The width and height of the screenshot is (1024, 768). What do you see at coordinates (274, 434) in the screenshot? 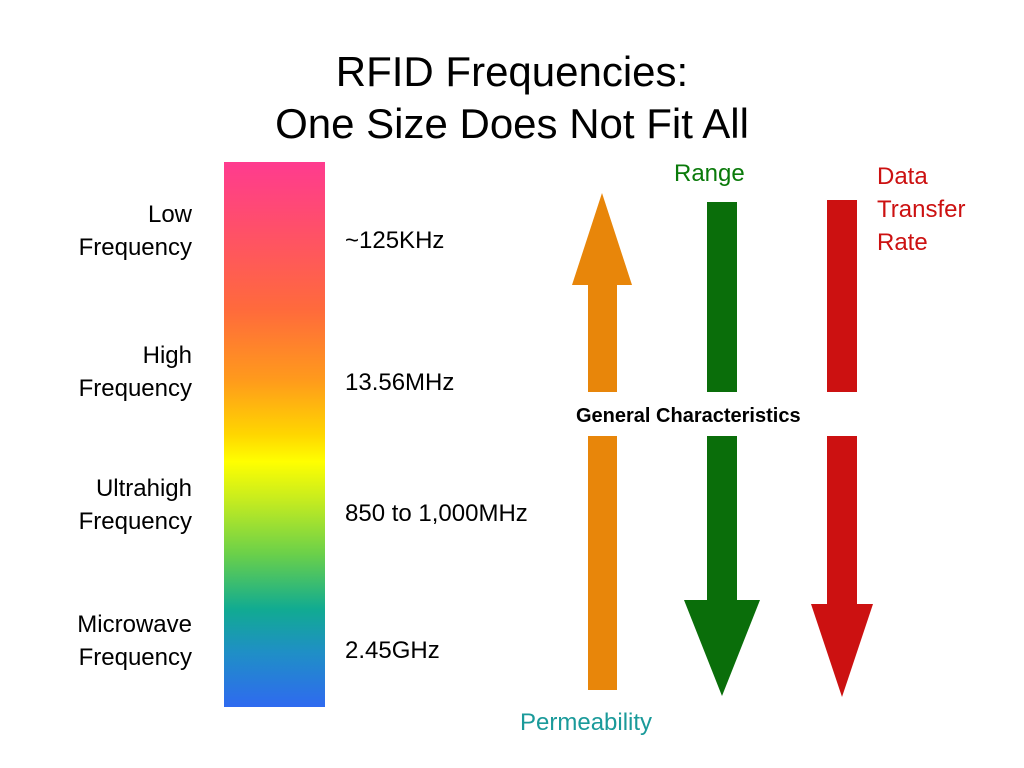
I see `frequency-spectrum-bar` at bounding box center [274, 434].